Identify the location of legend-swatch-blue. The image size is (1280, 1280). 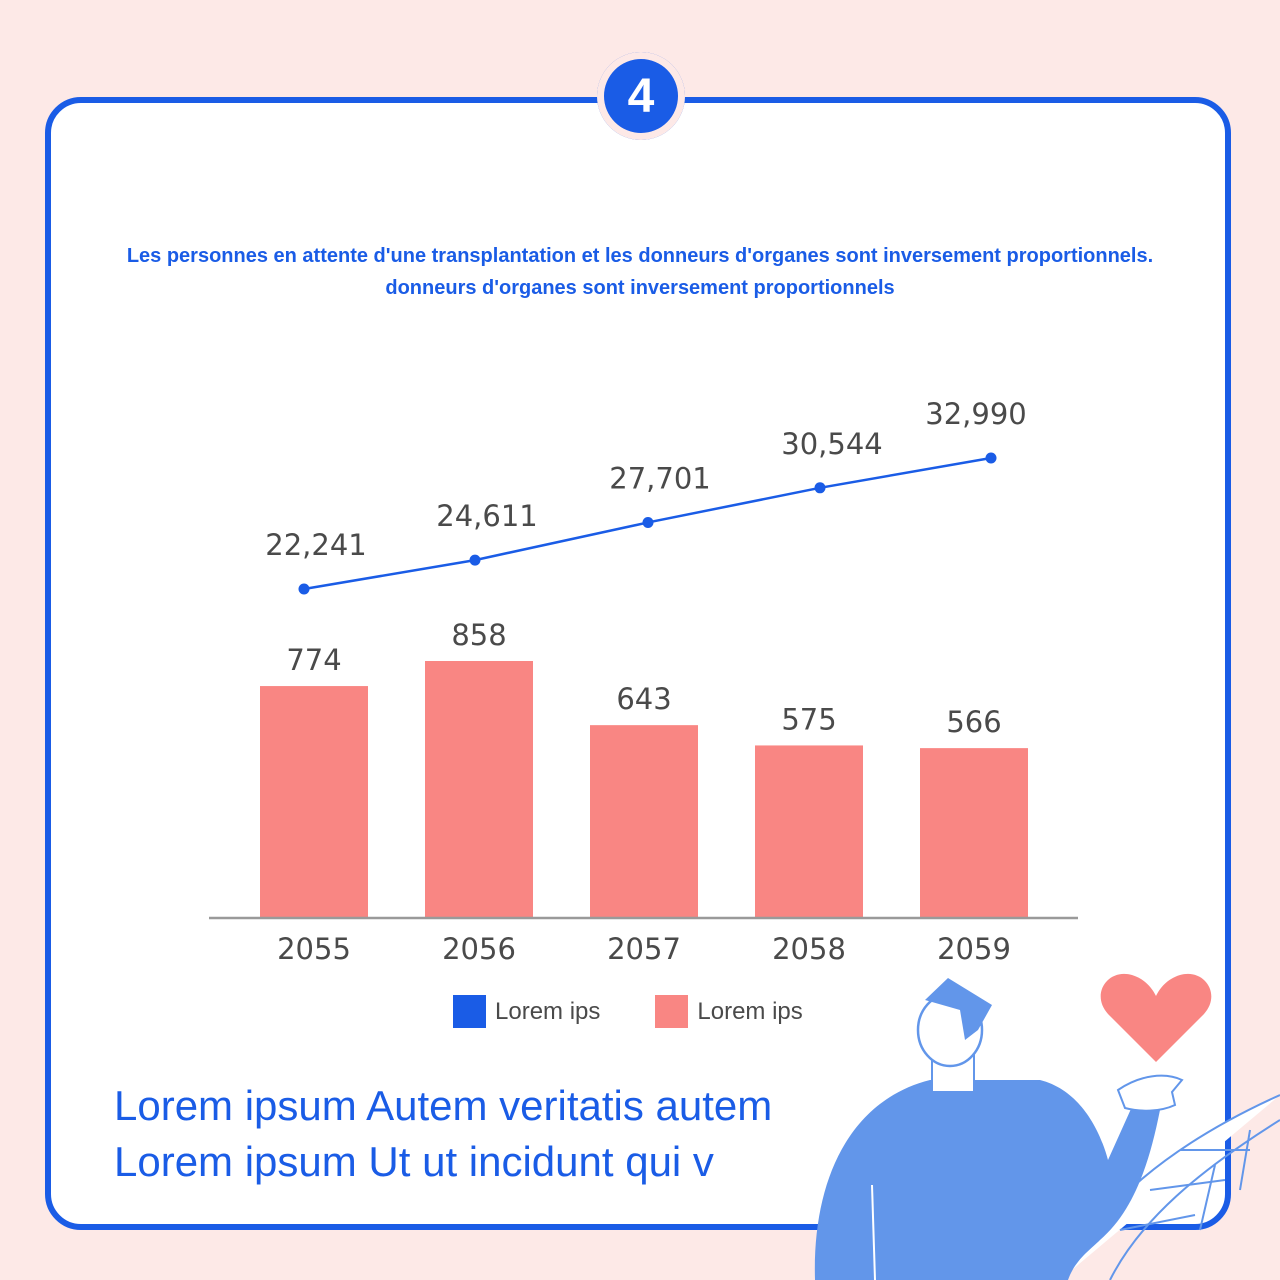
(469, 1011).